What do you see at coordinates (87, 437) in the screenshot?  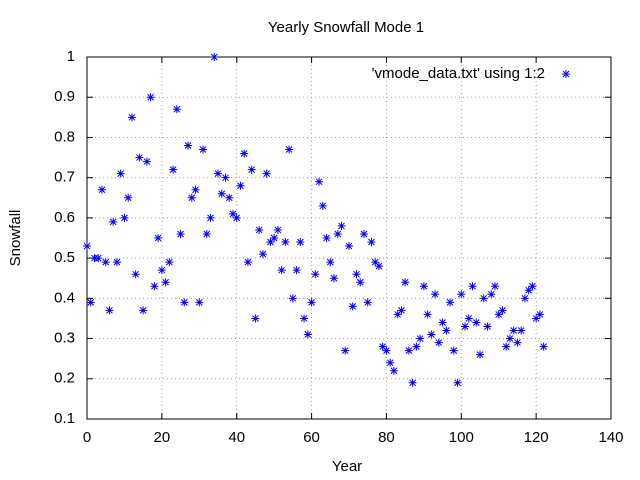 I see `x-tick-label: 0` at bounding box center [87, 437].